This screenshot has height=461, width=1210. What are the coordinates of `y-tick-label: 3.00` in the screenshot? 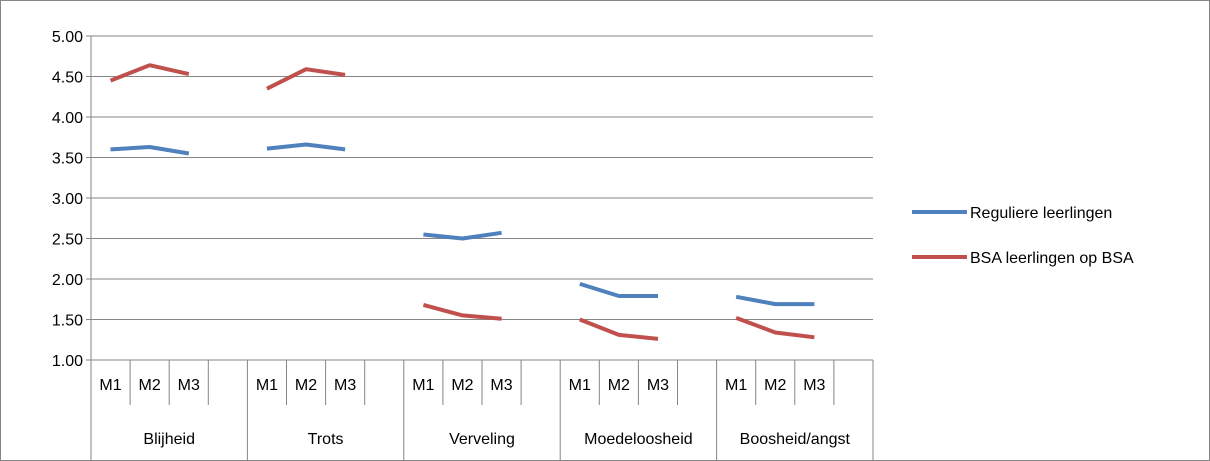 It's located at (67, 199).